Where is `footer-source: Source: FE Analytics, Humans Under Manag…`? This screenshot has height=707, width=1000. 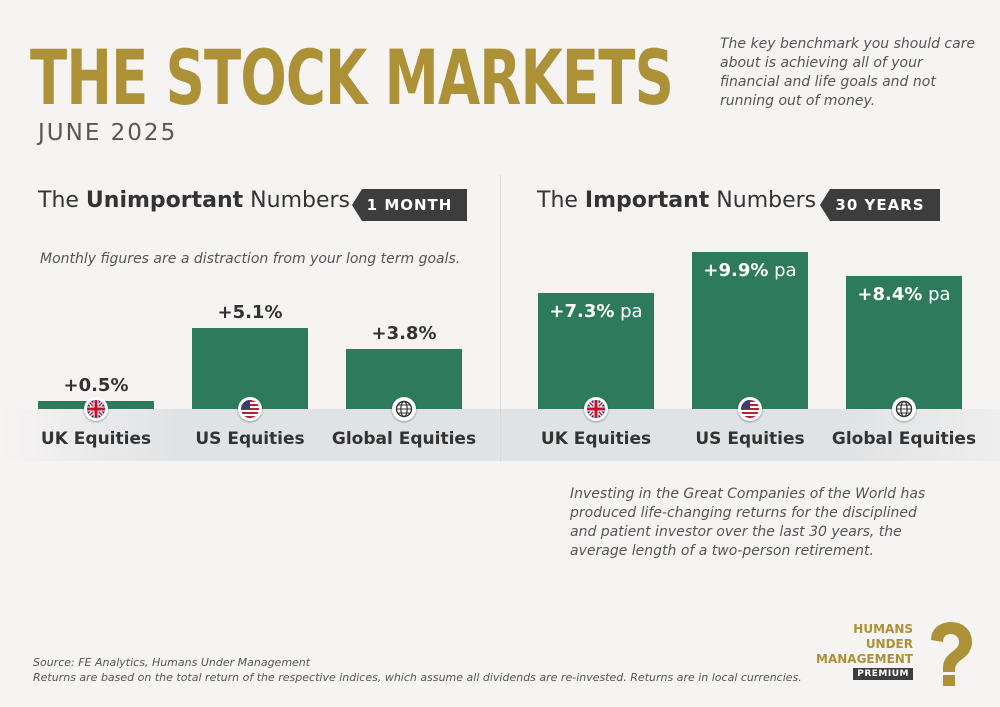
footer-source: Source: FE Analytics, Humans Under Manag… is located at coordinates (417, 670).